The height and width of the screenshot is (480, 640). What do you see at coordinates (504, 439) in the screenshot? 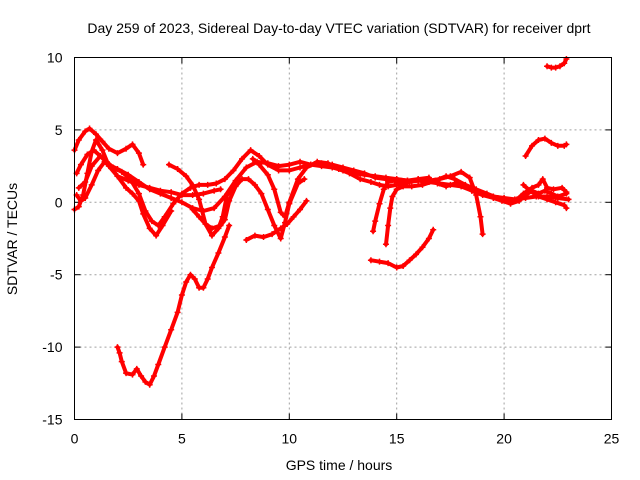
I see `x-tick-label: 20` at bounding box center [504, 439].